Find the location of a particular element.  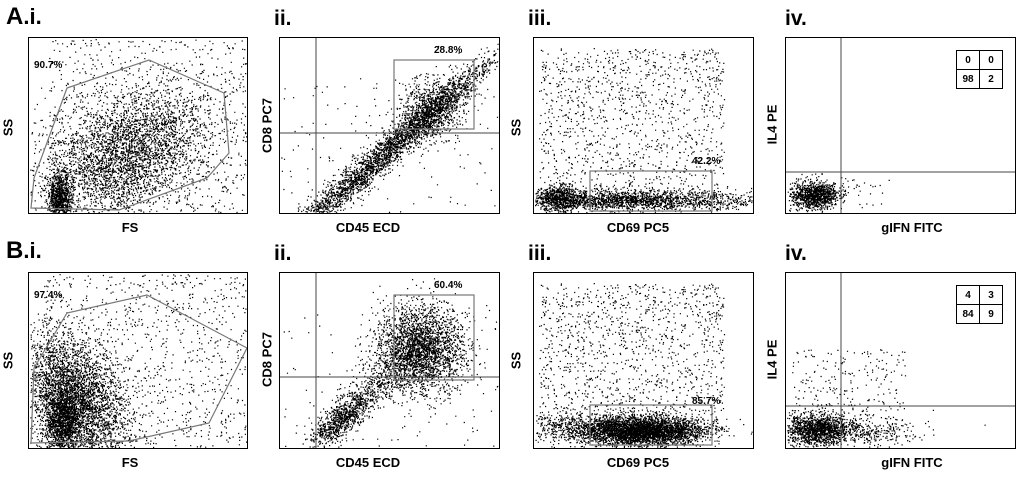

scatter-points-b-i is located at coordinates (138, 361).